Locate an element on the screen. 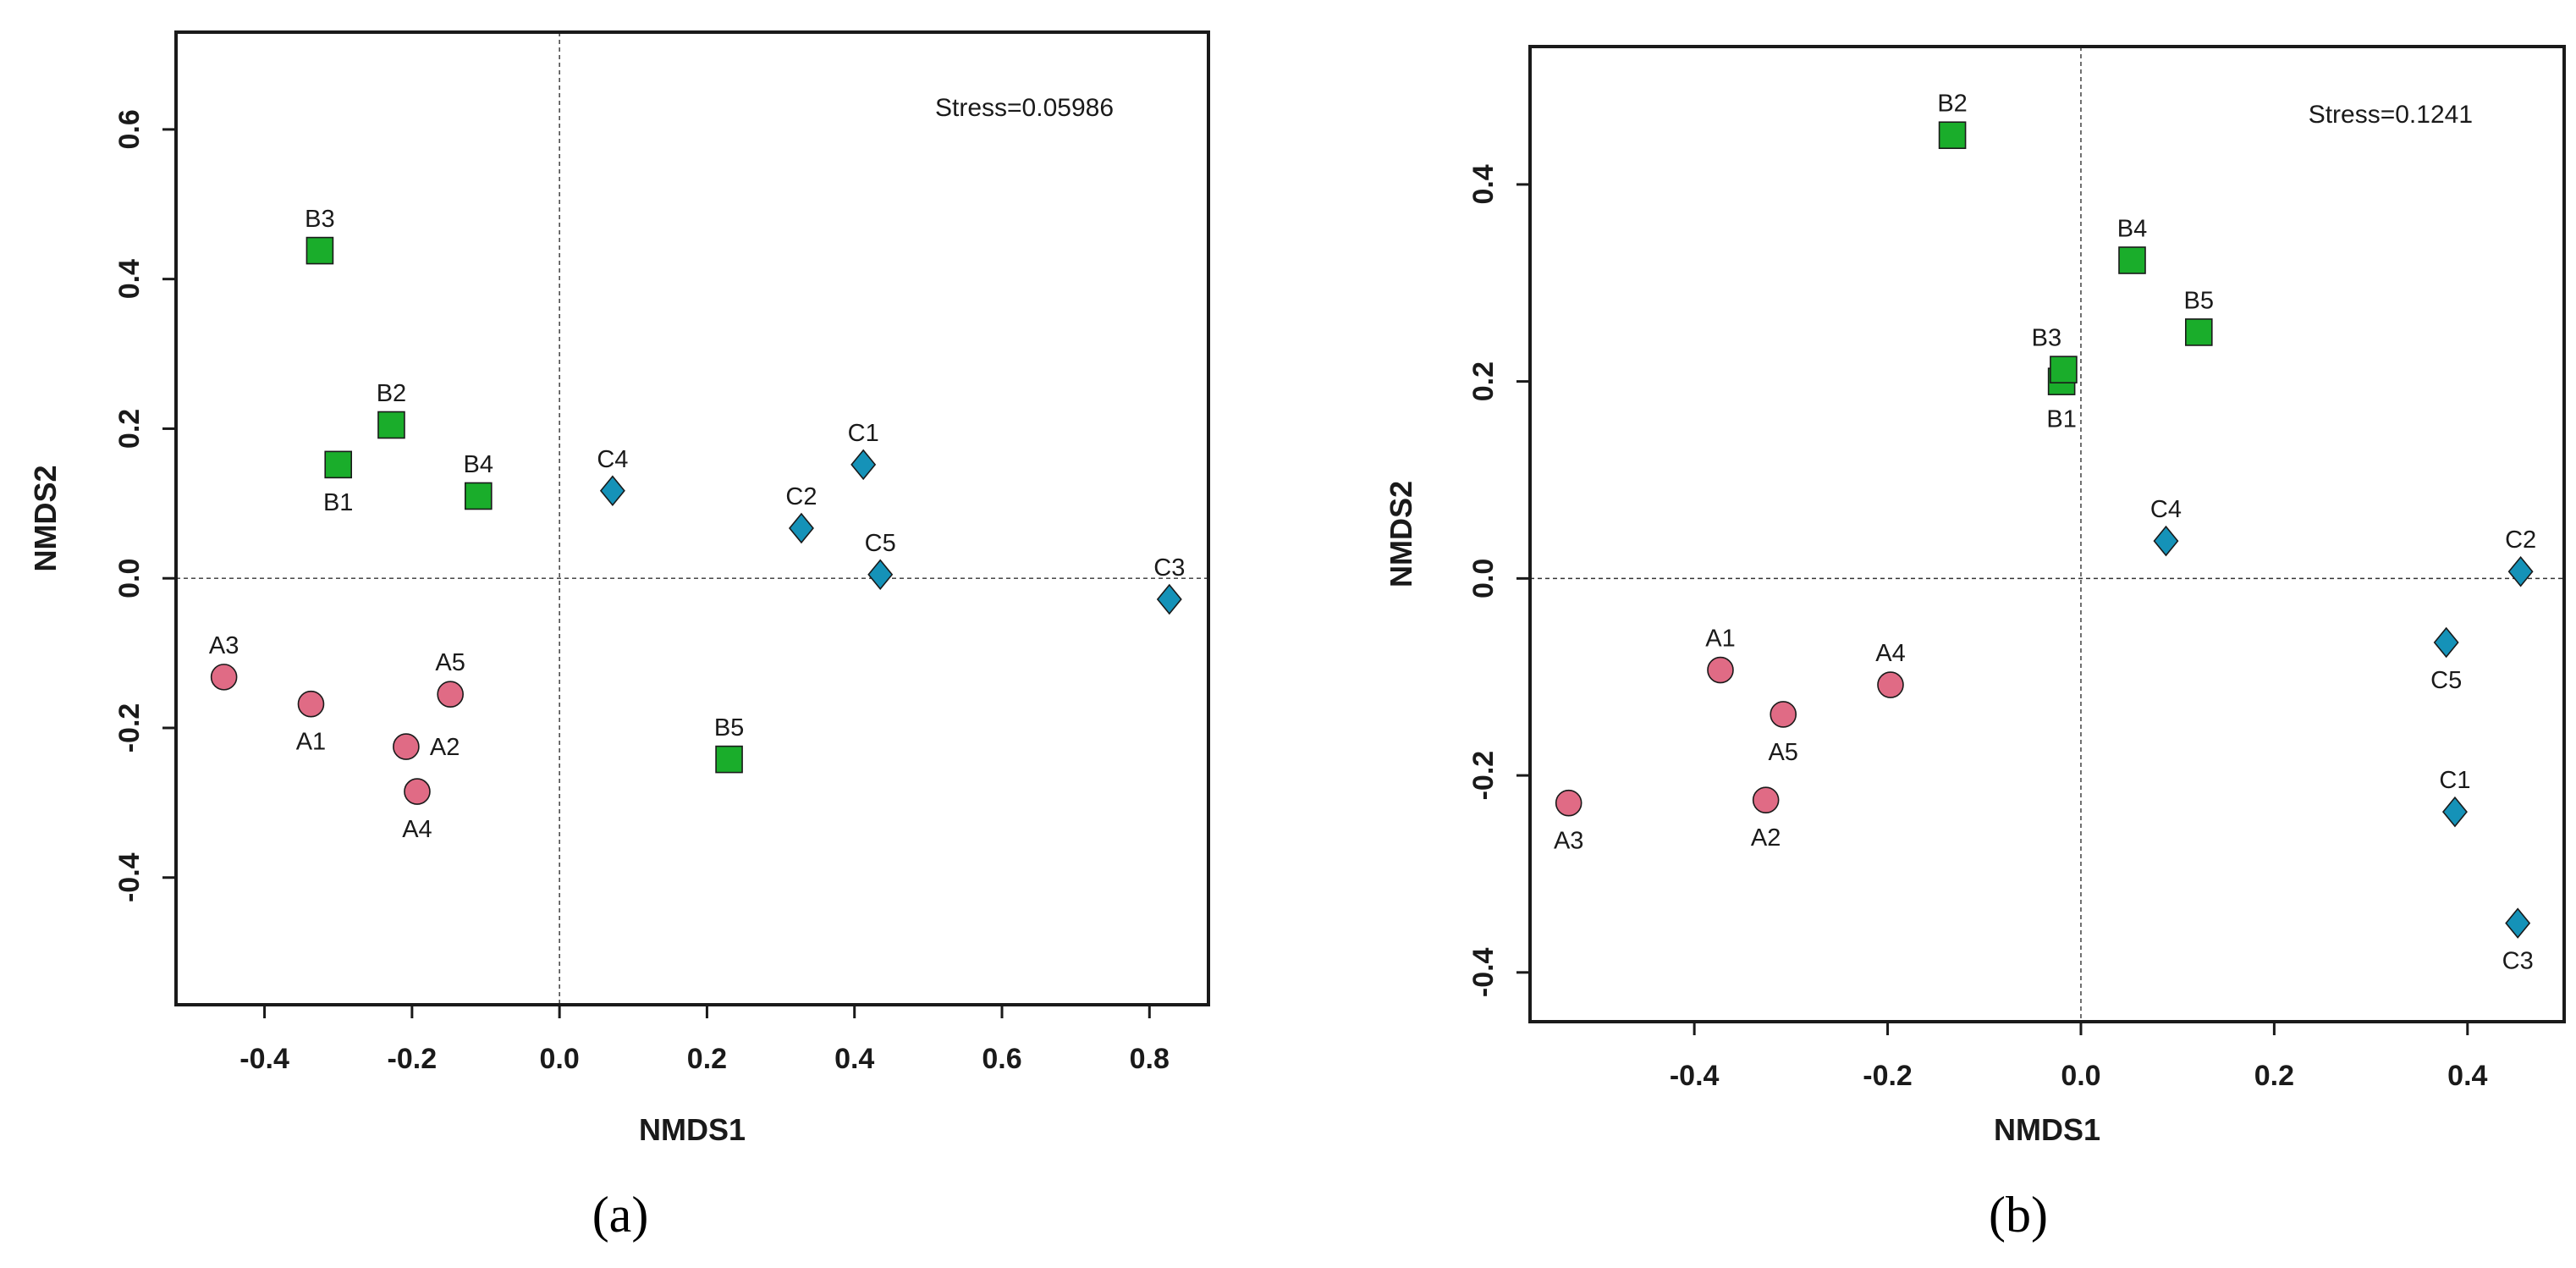  x-tick-label: 0.6 is located at coordinates (1001, 1059).